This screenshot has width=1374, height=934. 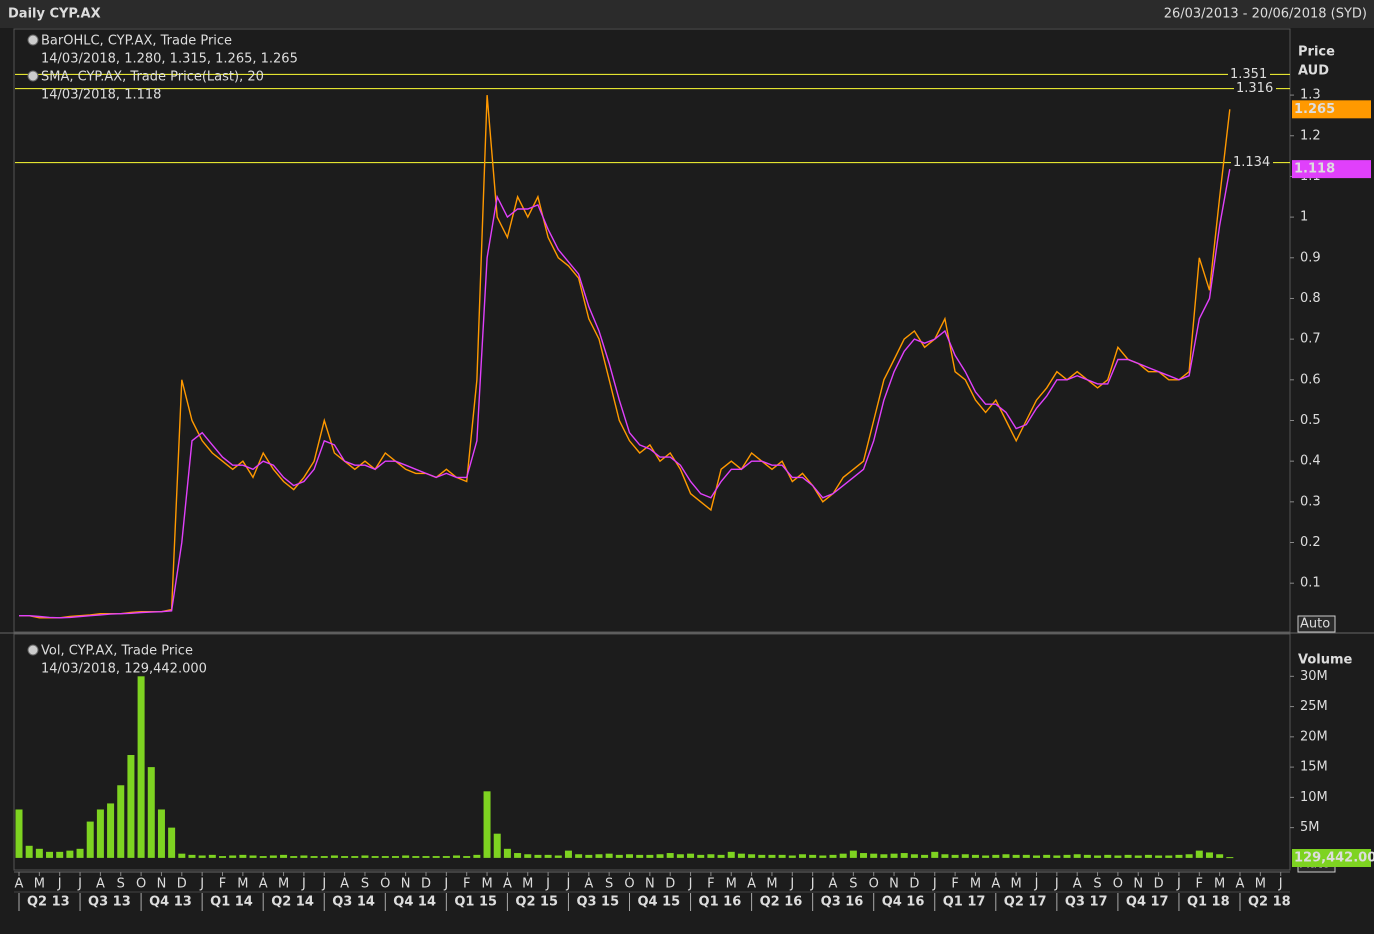 What do you see at coordinates (1314, 706) in the screenshot?
I see `y-tick-label: 25M` at bounding box center [1314, 706].